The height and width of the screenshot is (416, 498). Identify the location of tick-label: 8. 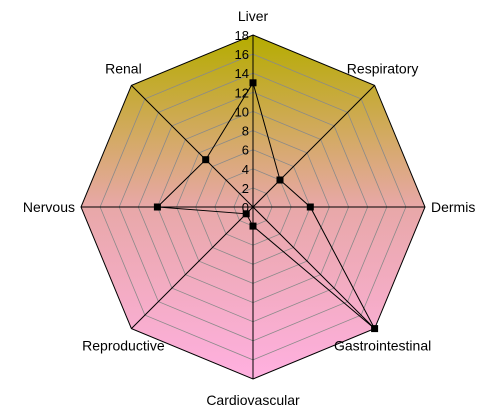
(245, 131).